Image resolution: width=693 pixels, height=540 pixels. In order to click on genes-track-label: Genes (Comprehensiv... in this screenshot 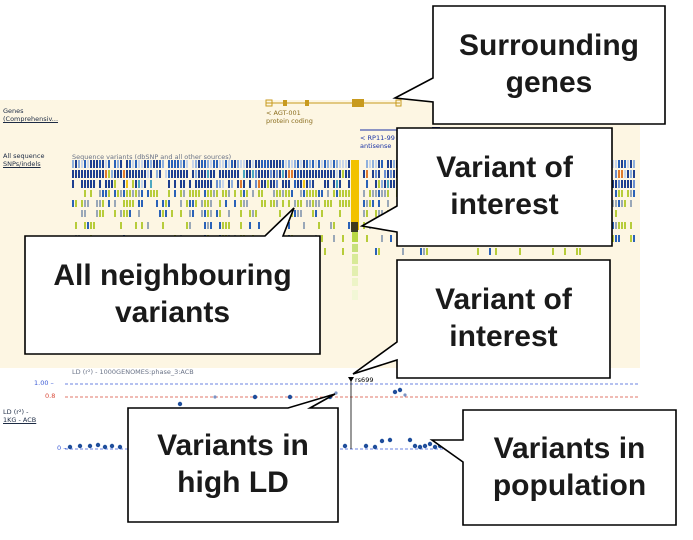, I will do `click(30, 115)`.